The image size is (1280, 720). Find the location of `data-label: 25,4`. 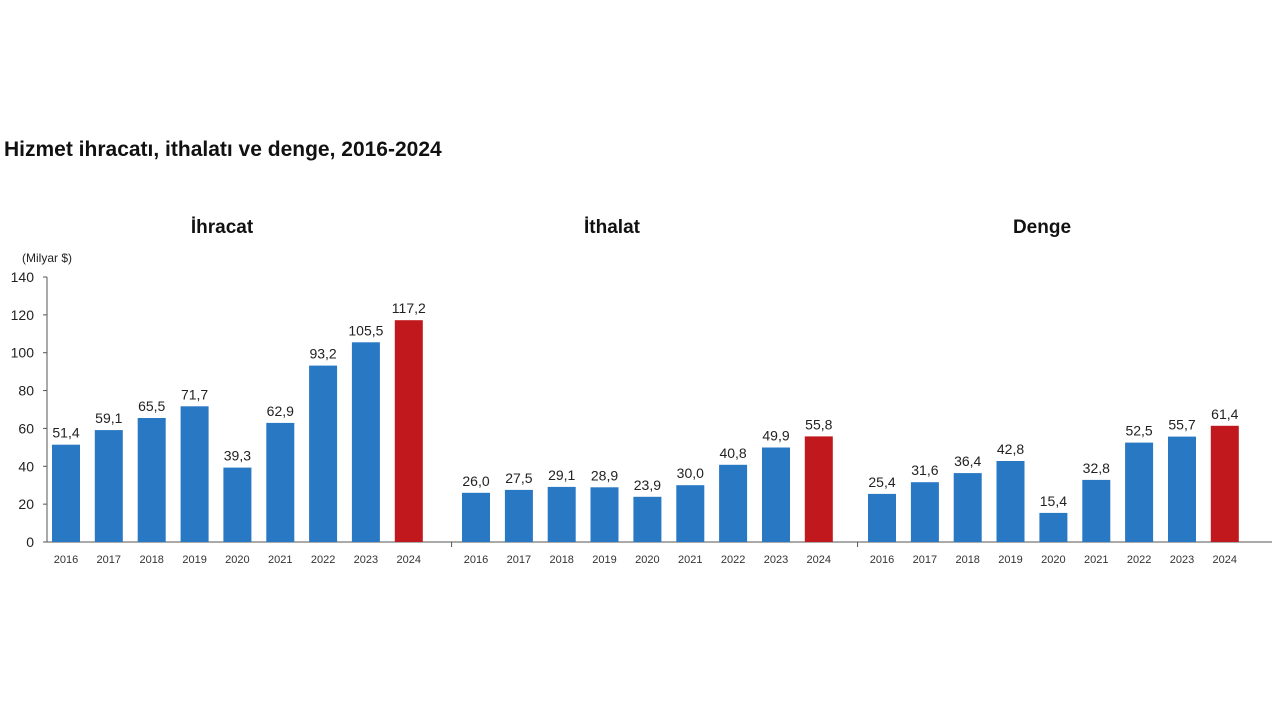

data-label: 25,4 is located at coordinates (881, 482).